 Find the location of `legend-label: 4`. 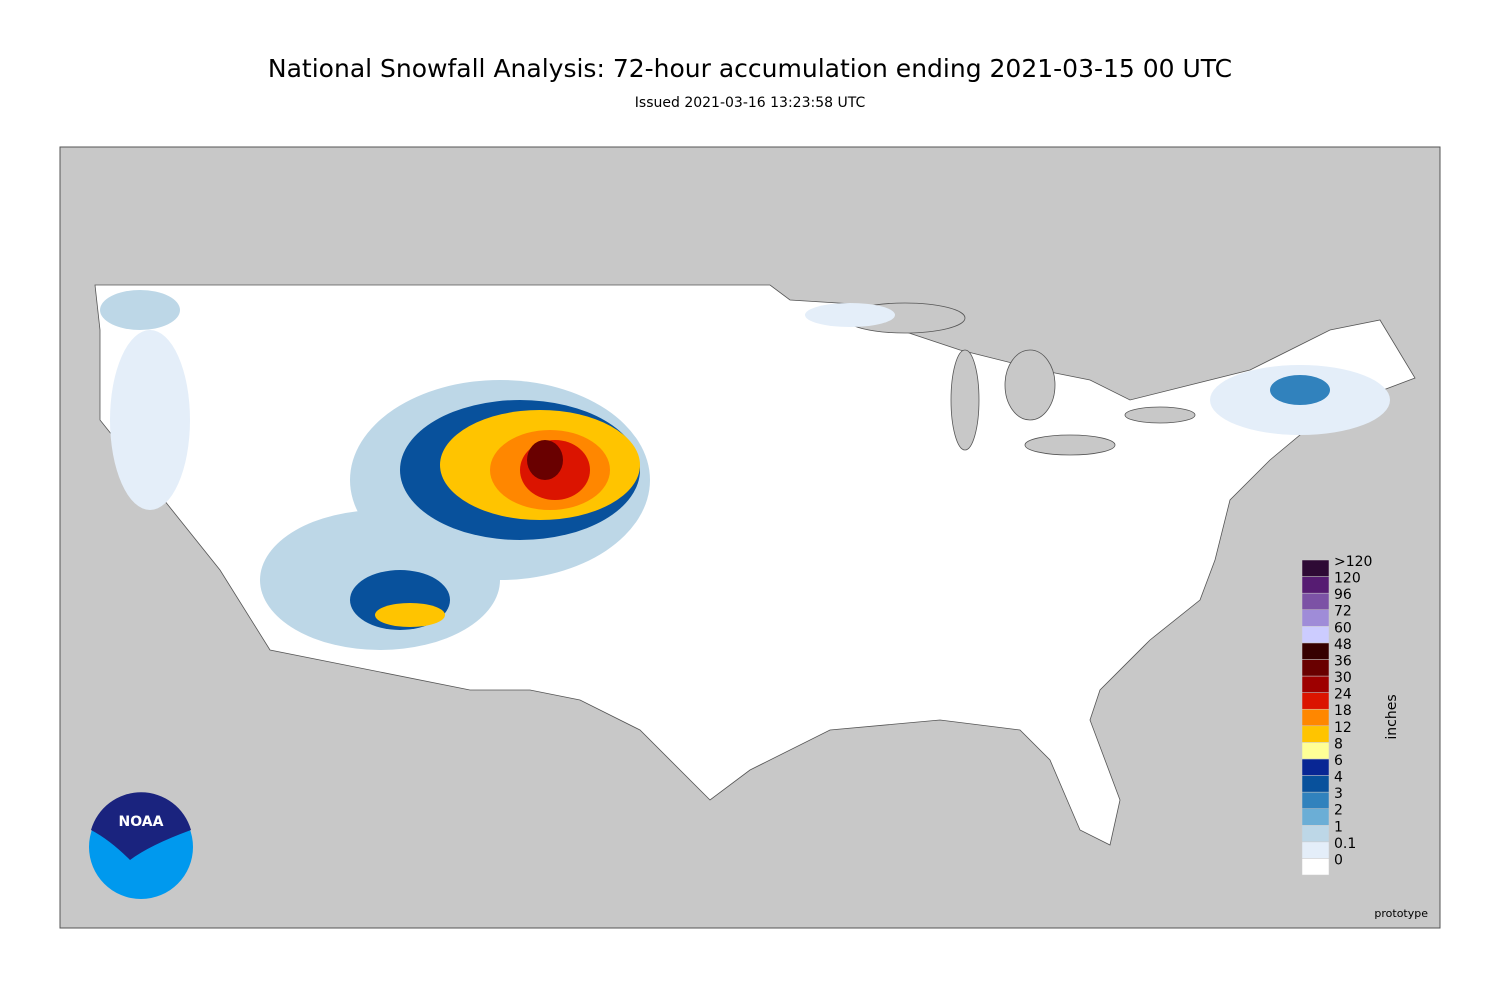

legend-label: 4 is located at coordinates (1338, 778).